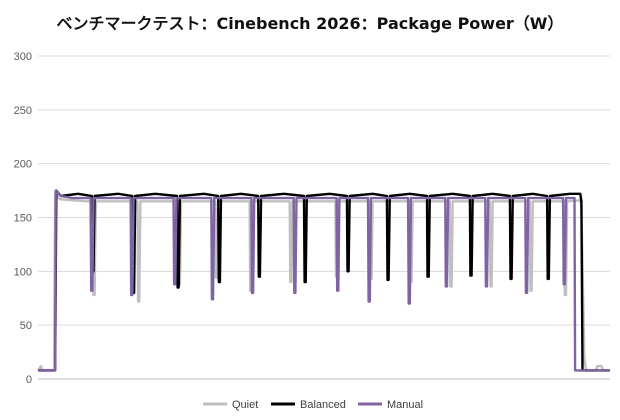 The width and height of the screenshot is (620, 420). What do you see at coordinates (323, 405) in the screenshot?
I see `legend-label-balanced: Balanced` at bounding box center [323, 405].